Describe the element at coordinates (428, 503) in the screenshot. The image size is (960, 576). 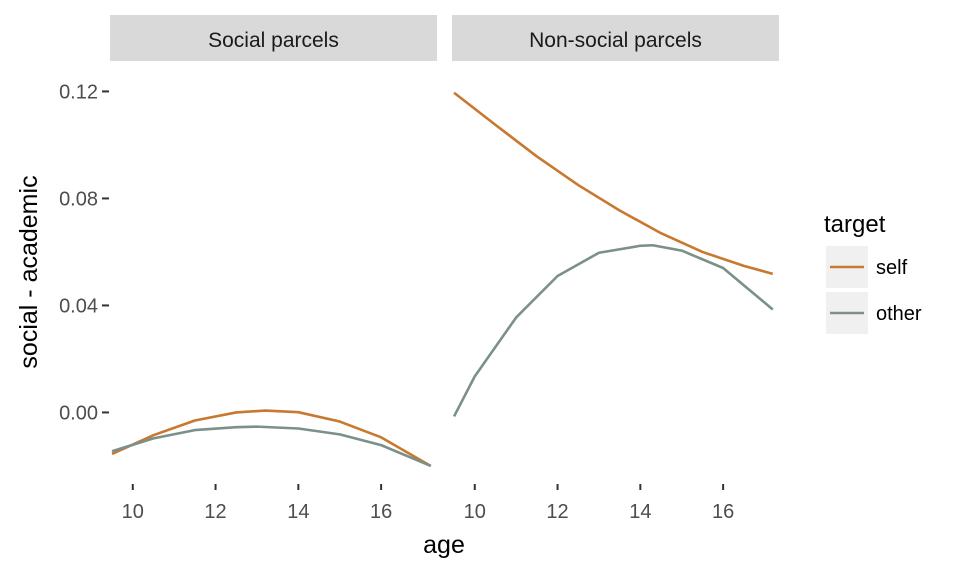
I see `x-axes: 10 12 14 16 10 12 14 16` at that location.